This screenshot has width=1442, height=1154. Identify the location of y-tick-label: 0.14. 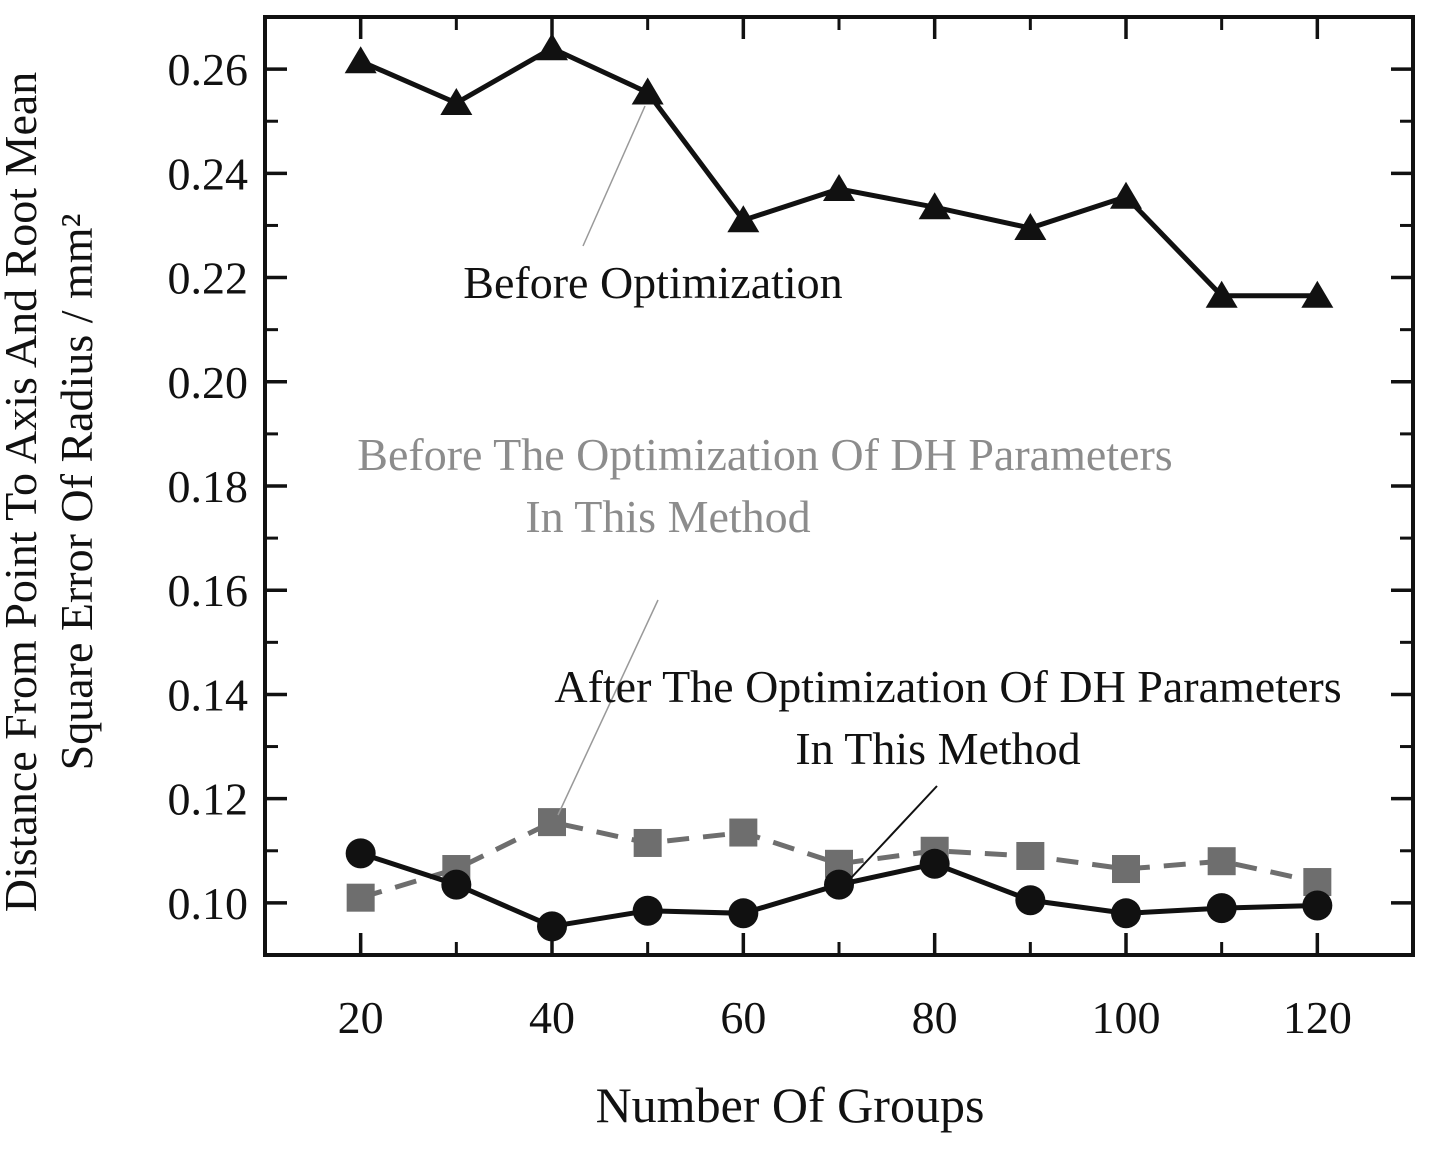
(208, 694).